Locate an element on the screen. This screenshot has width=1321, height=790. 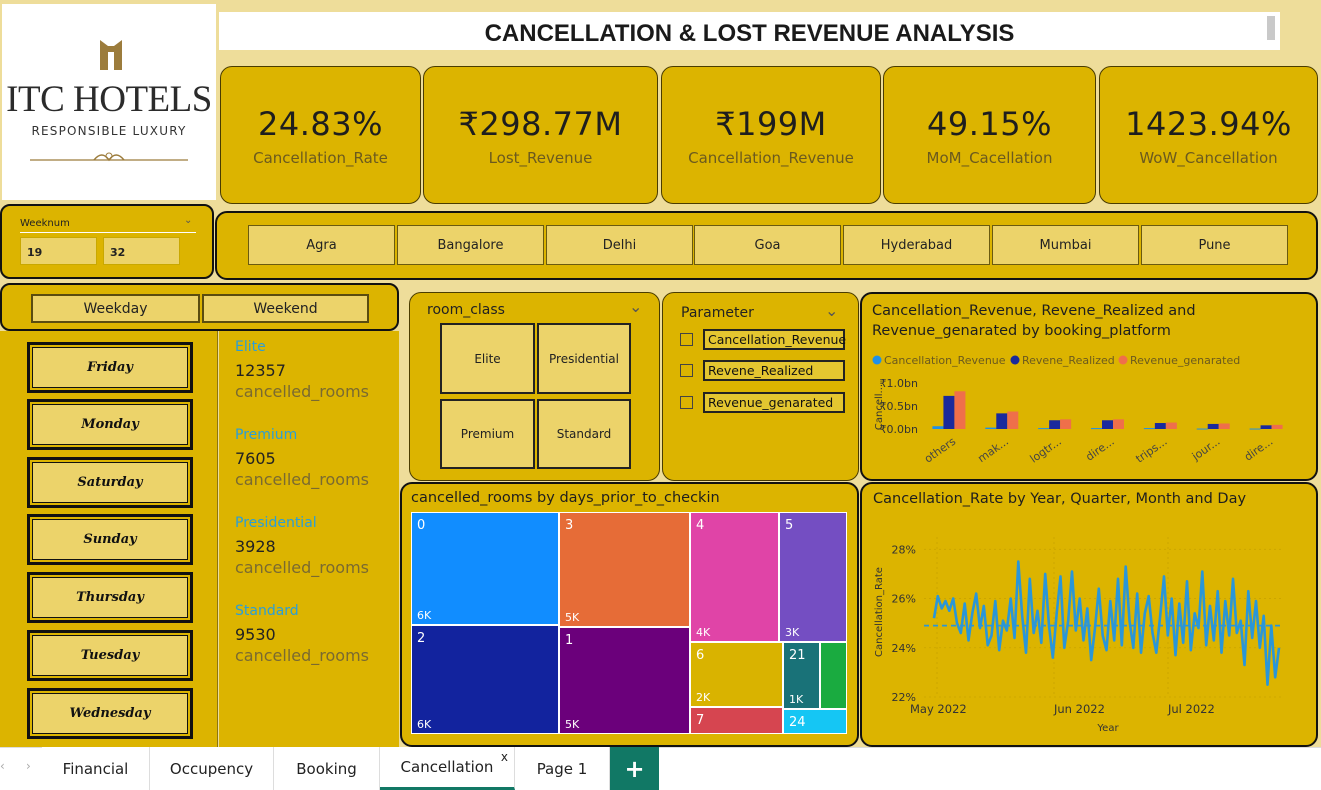
logo-panel: ITC HOTELS RESPONSIBLE LUXURY is located at coordinates (109, 102).